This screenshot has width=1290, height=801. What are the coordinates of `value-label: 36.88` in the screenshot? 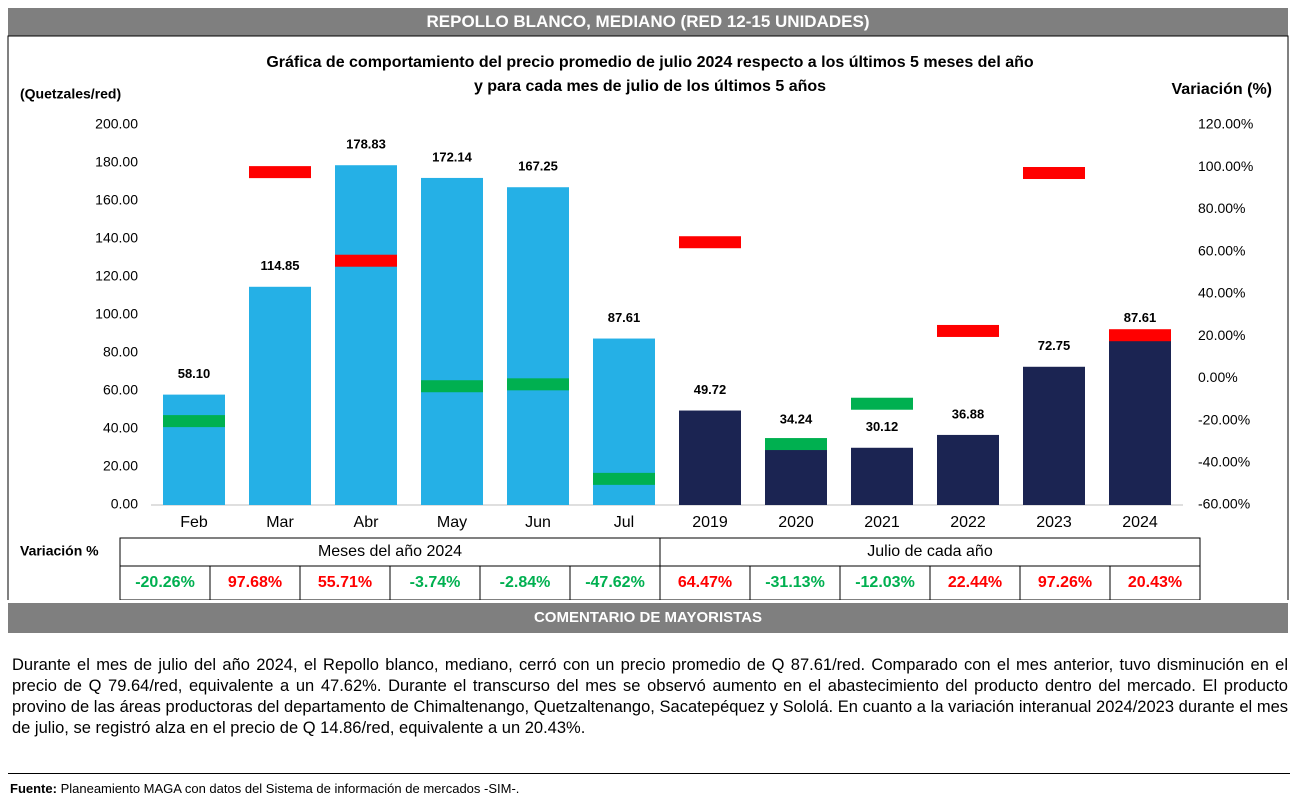 It's located at (968, 413).